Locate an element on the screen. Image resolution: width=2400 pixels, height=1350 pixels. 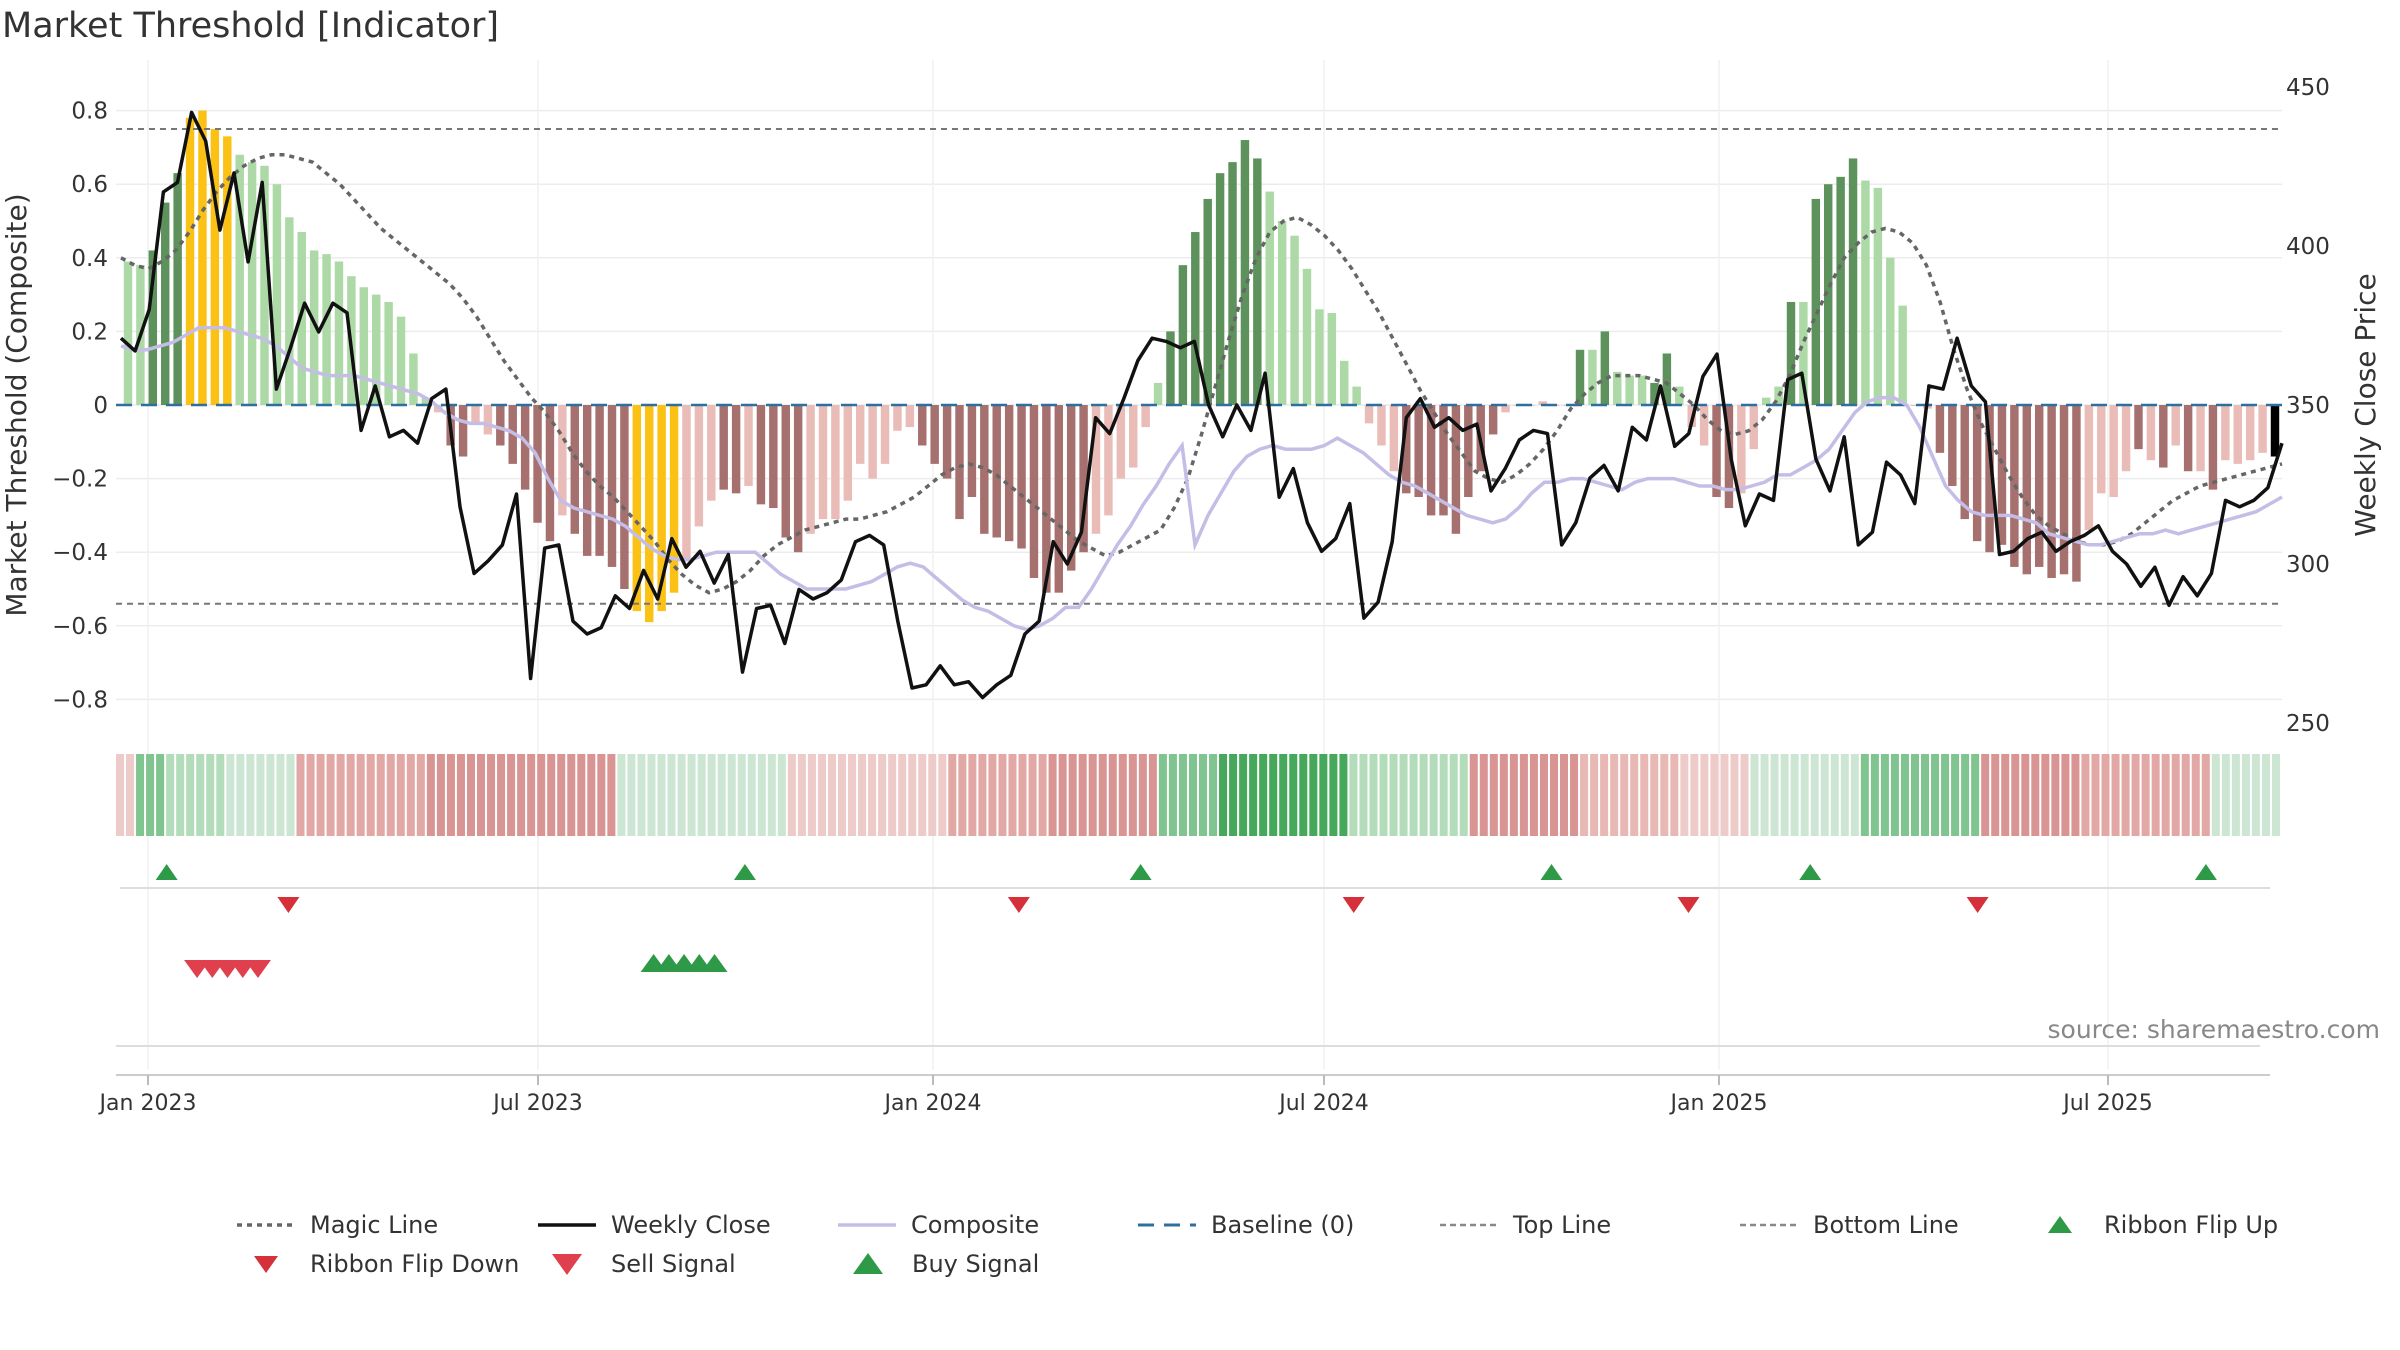
legend-item: Bottom Line is located at coordinates (1849, 1225).